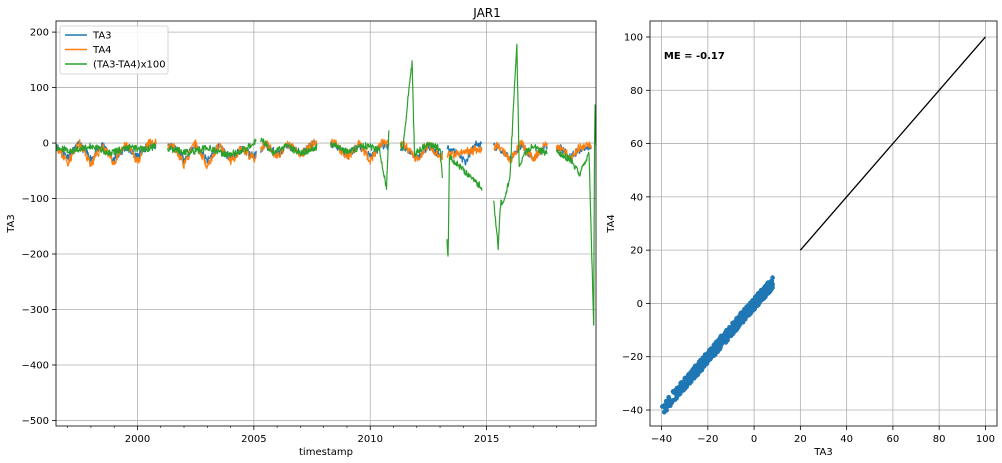  Describe the element at coordinates (800, 439) in the screenshot. I see `scatter-x-tick-label: 20` at that location.